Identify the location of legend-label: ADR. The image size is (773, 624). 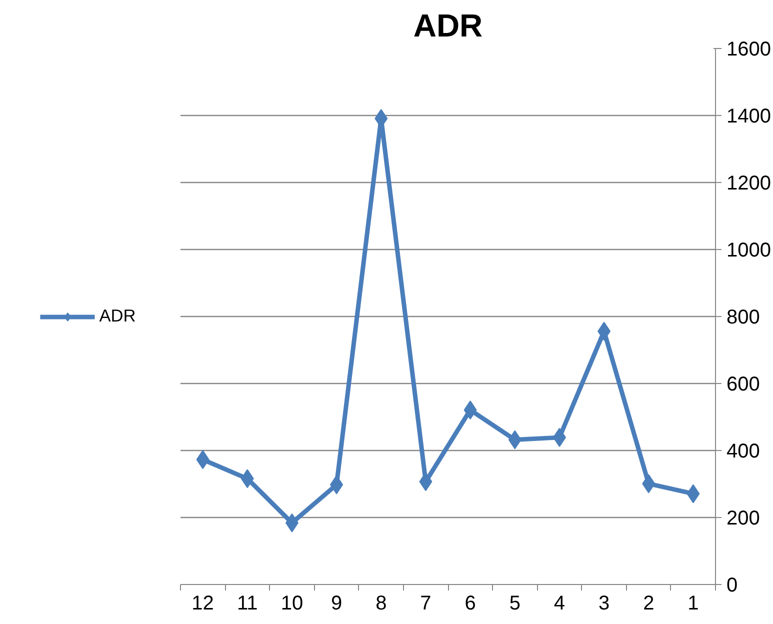
(117, 316).